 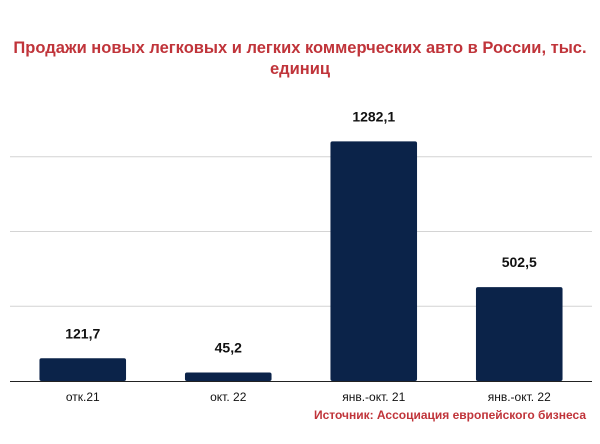 What do you see at coordinates (83, 397) in the screenshot?
I see `x-tick-label-1: отк.21` at bounding box center [83, 397].